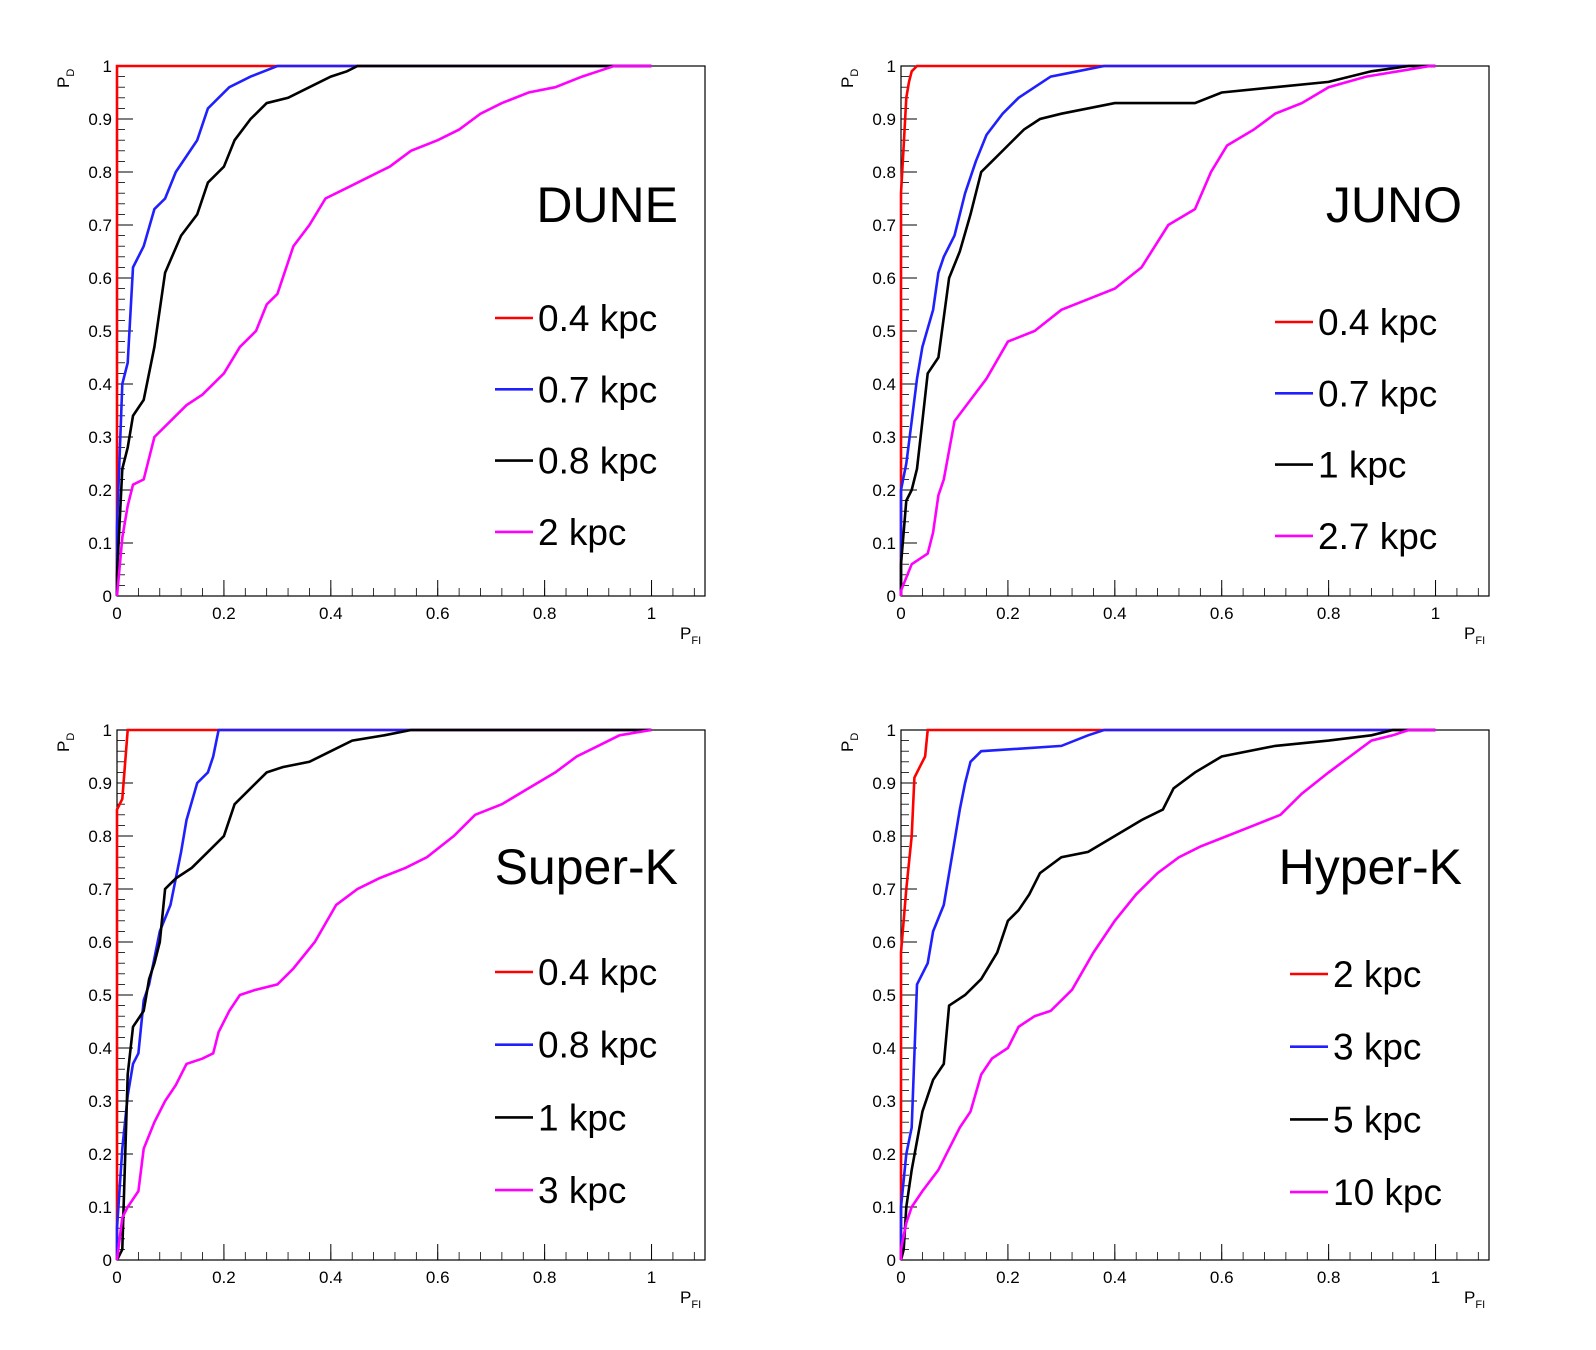 The image size is (1596, 1350). Describe the element at coordinates (1394, 205) in the screenshot. I see `panel-title: JUNO` at that location.